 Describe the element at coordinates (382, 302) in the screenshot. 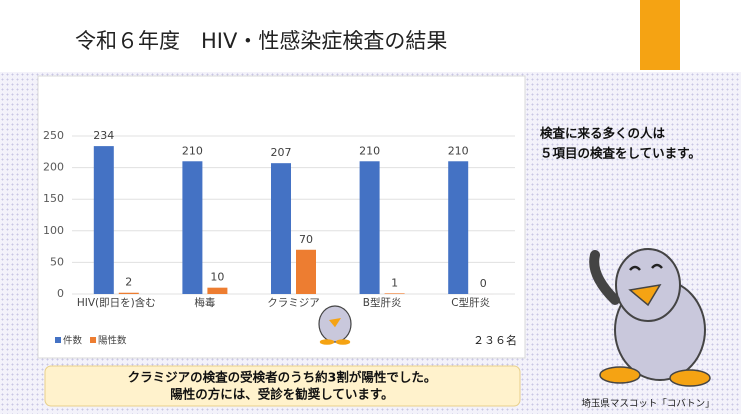

I see `x-tick-label: B型肝炎` at that location.